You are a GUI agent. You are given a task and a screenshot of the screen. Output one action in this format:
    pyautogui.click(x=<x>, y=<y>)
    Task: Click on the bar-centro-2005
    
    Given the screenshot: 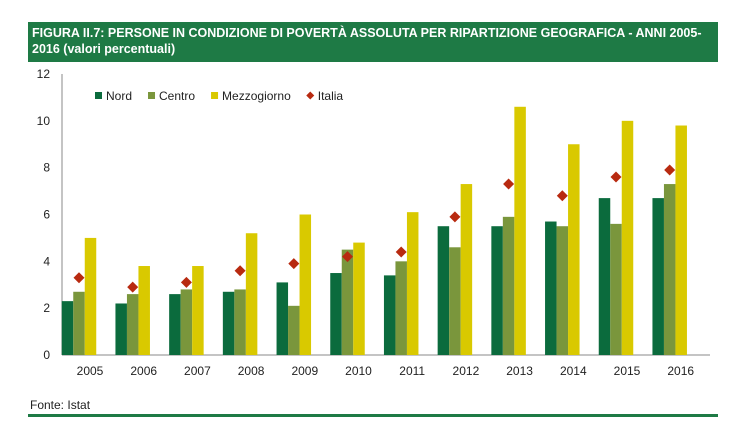 What is the action you would take?
    pyautogui.click(x=79, y=323)
    